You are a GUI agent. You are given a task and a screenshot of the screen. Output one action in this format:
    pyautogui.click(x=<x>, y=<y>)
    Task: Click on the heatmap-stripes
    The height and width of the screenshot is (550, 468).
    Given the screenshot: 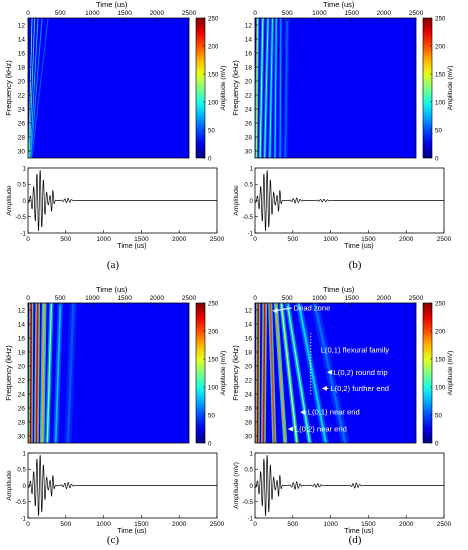 What is the action you would take?
    pyautogui.click(x=38, y=88)
    